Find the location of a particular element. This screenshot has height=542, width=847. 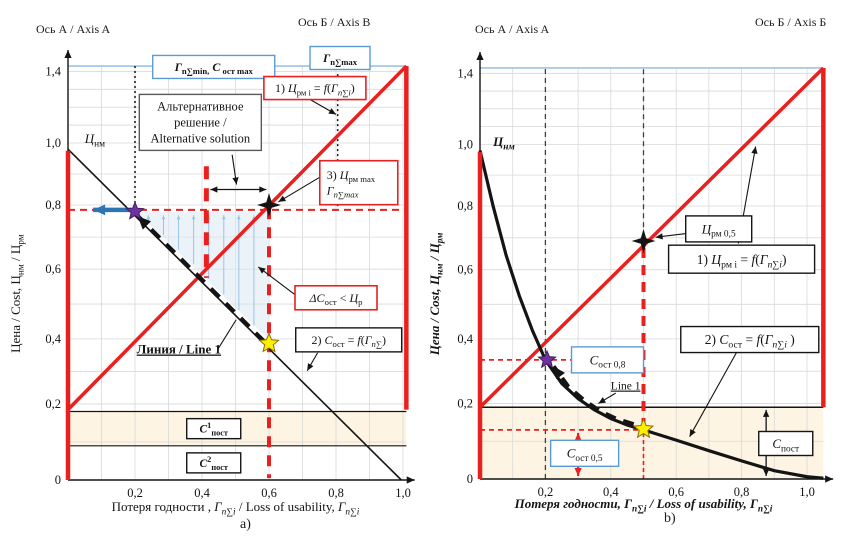

panel-b-axis-b-label: Ось Б / Axis Б is located at coordinates (791, 22).